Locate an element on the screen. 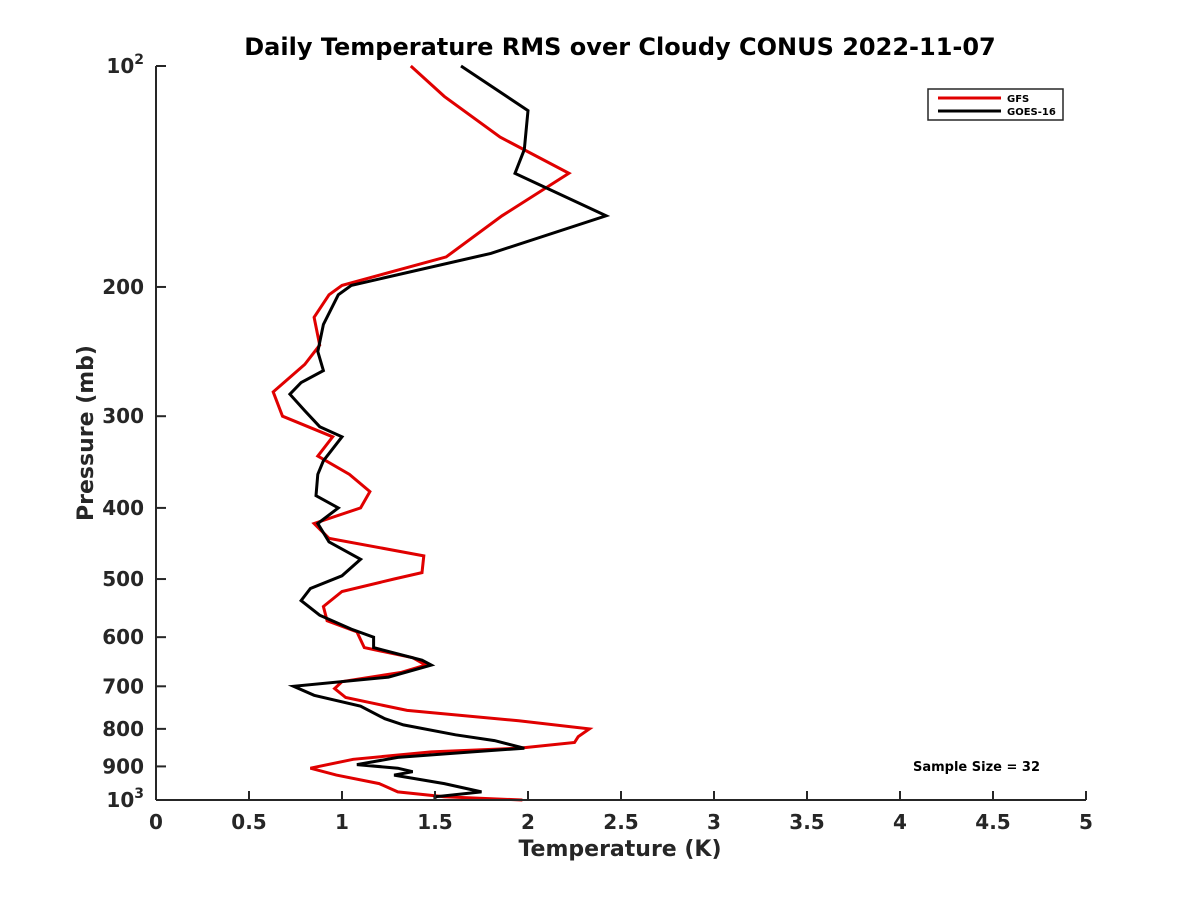 The width and height of the screenshot is (1200, 900). x-tick-label: 2 is located at coordinates (528, 822).